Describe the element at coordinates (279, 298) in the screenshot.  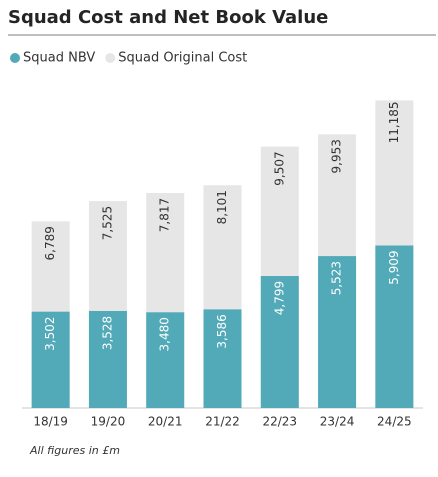
I see `data-label: 4,799` at that location.